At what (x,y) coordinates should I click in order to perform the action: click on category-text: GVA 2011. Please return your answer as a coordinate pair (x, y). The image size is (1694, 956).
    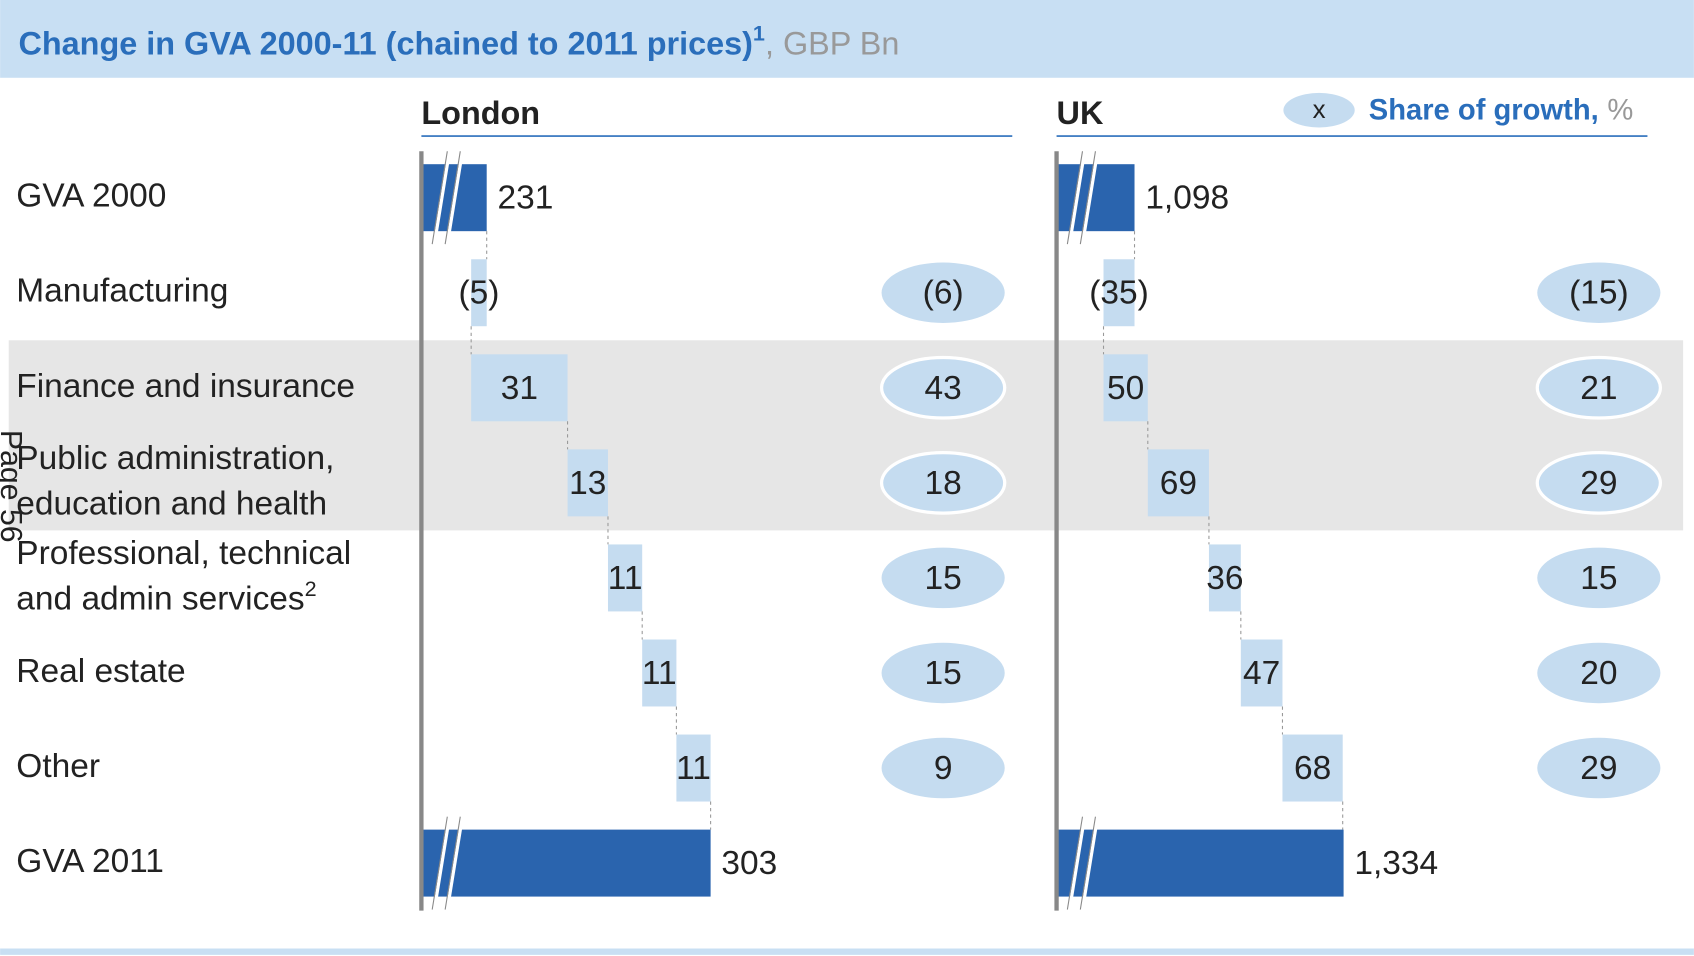
    Looking at the image, I should click on (90, 861).